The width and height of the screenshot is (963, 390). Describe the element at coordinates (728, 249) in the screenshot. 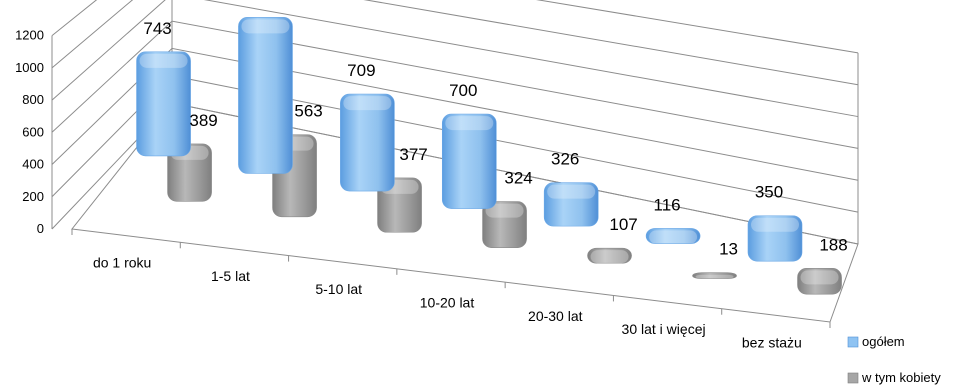

I see `data-label: 13` at that location.